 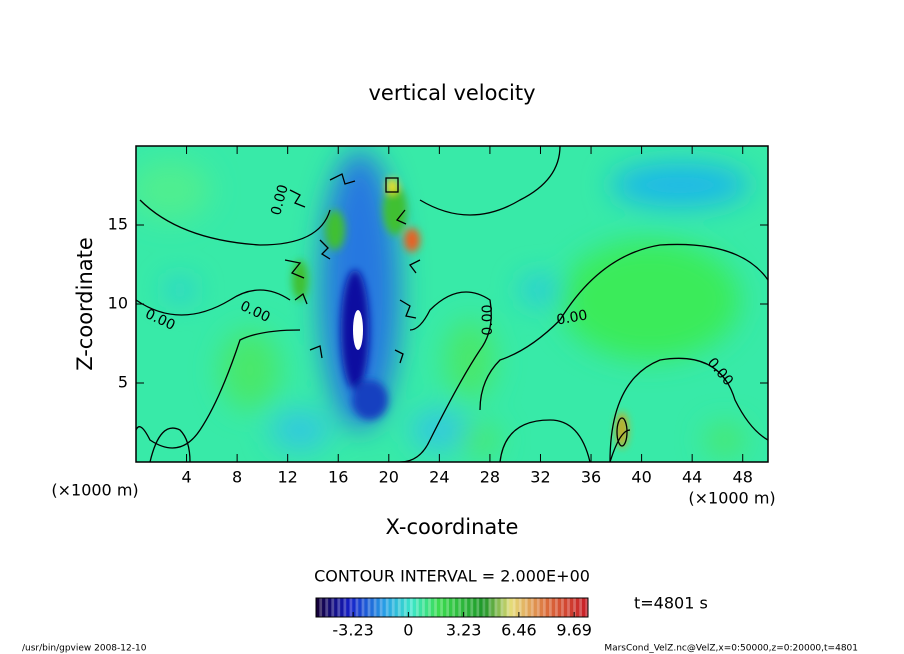 What do you see at coordinates (743, 477) in the screenshot?
I see `x-tick-label: 48` at bounding box center [743, 477].